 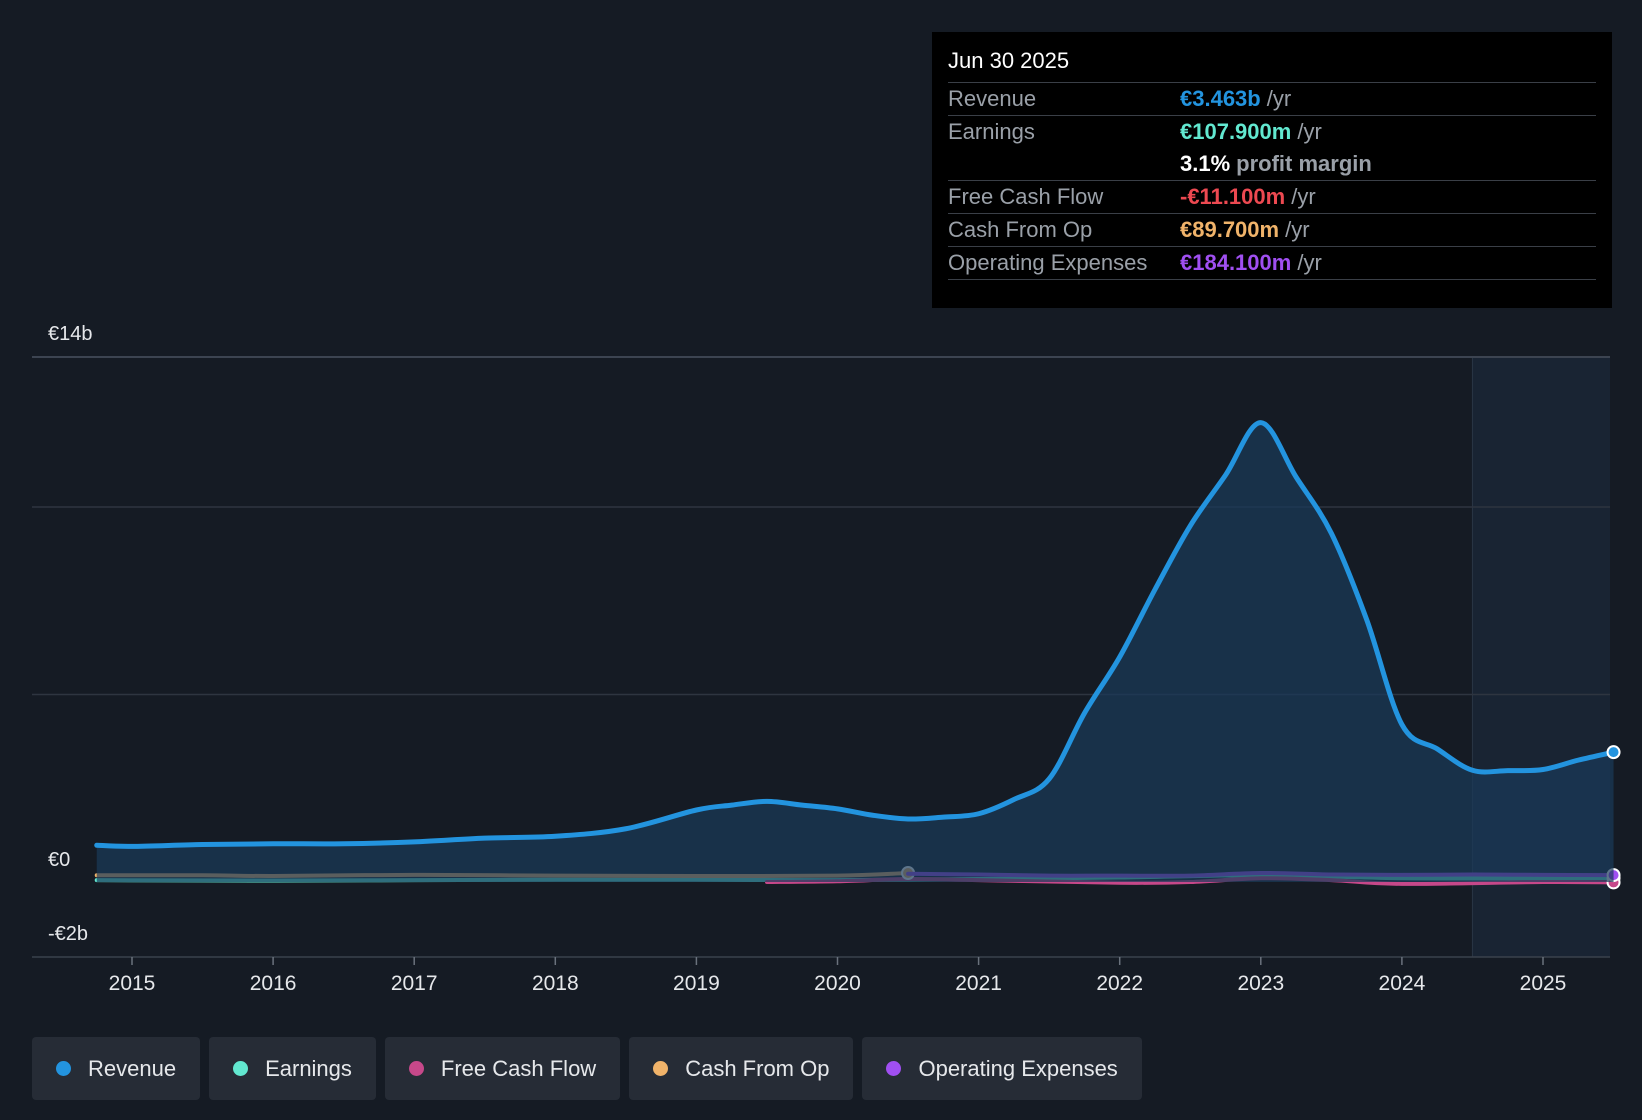 I want to click on legend-item-operating-expenses: Operating Expenses, so click(x=1002, y=1068).